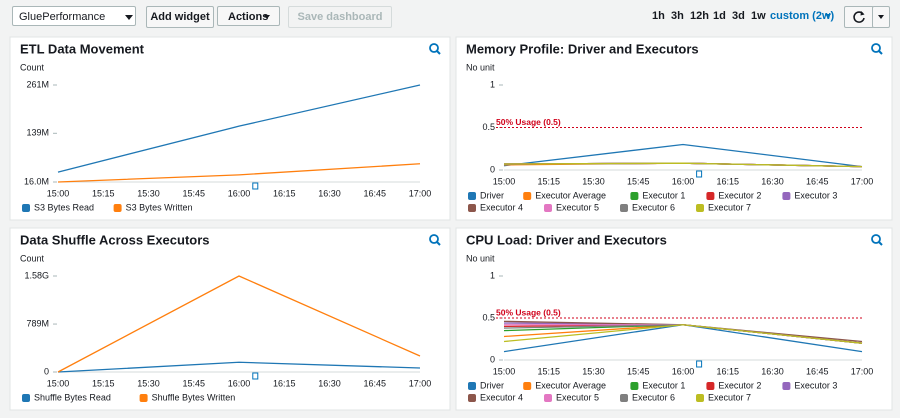 Image resolution: width=900 pixels, height=418 pixels. What do you see at coordinates (64, 207) in the screenshot?
I see `legend-label: S3 Bytes Read` at bounding box center [64, 207].